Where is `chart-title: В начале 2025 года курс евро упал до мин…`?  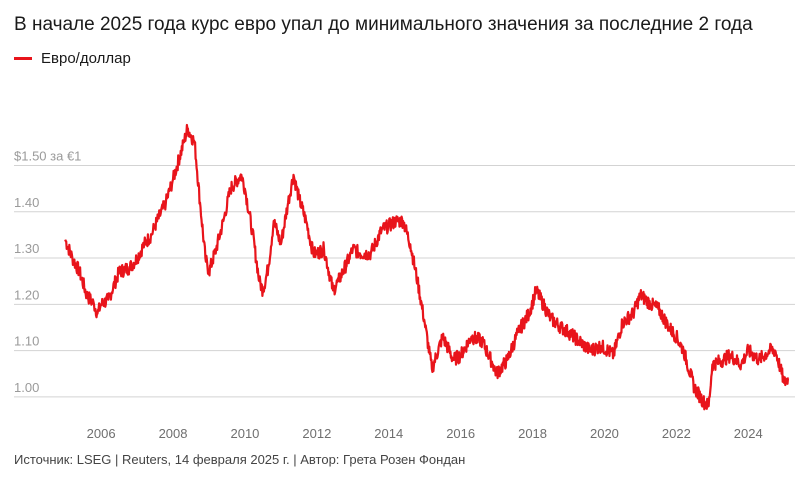
chart-title: В начале 2025 года курс евро упал до мин… is located at coordinates (383, 24).